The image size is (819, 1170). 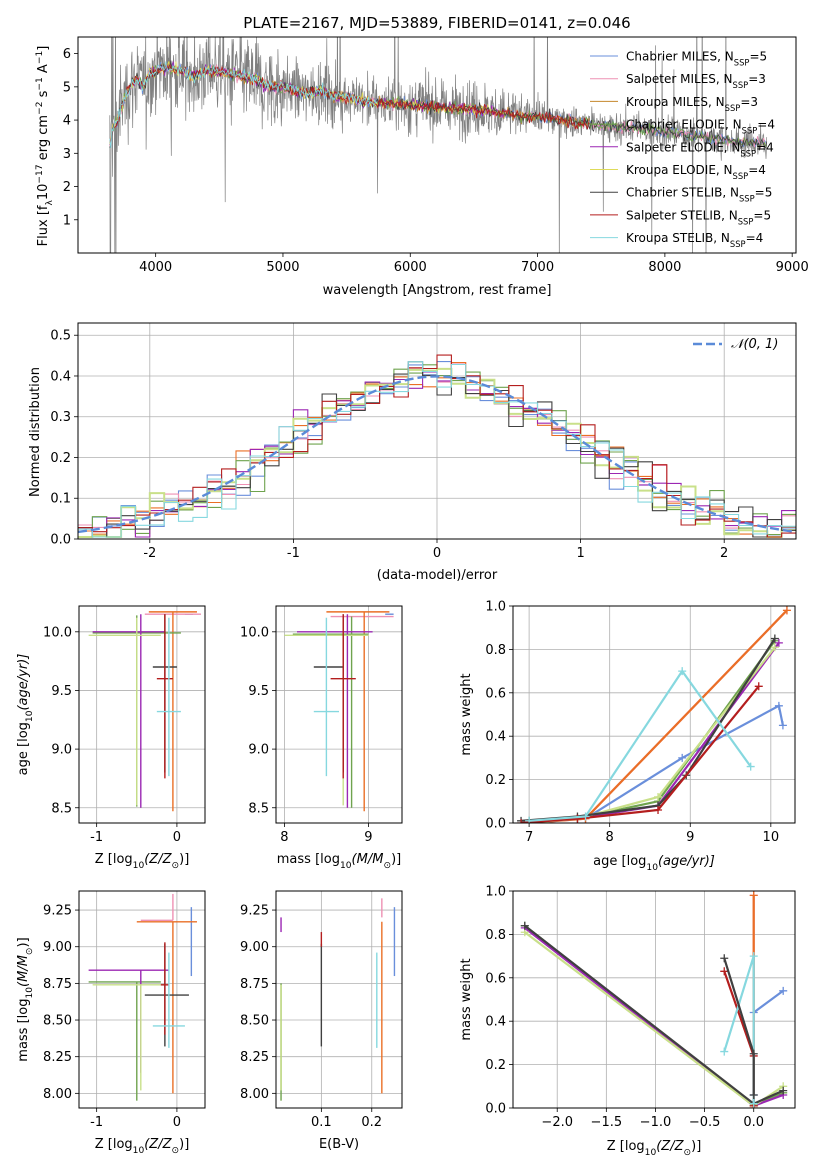 What do you see at coordinates (155, 267) in the screenshot?
I see `x-tick-label: 4000` at bounding box center [155, 267].